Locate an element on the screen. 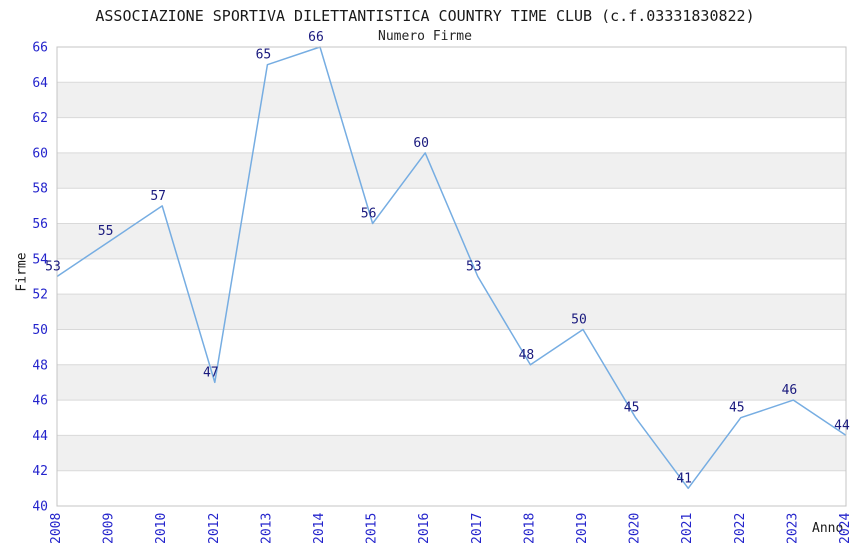 This screenshot has width=850, height=550. x-tick-label: 2022 is located at coordinates (740, 528).